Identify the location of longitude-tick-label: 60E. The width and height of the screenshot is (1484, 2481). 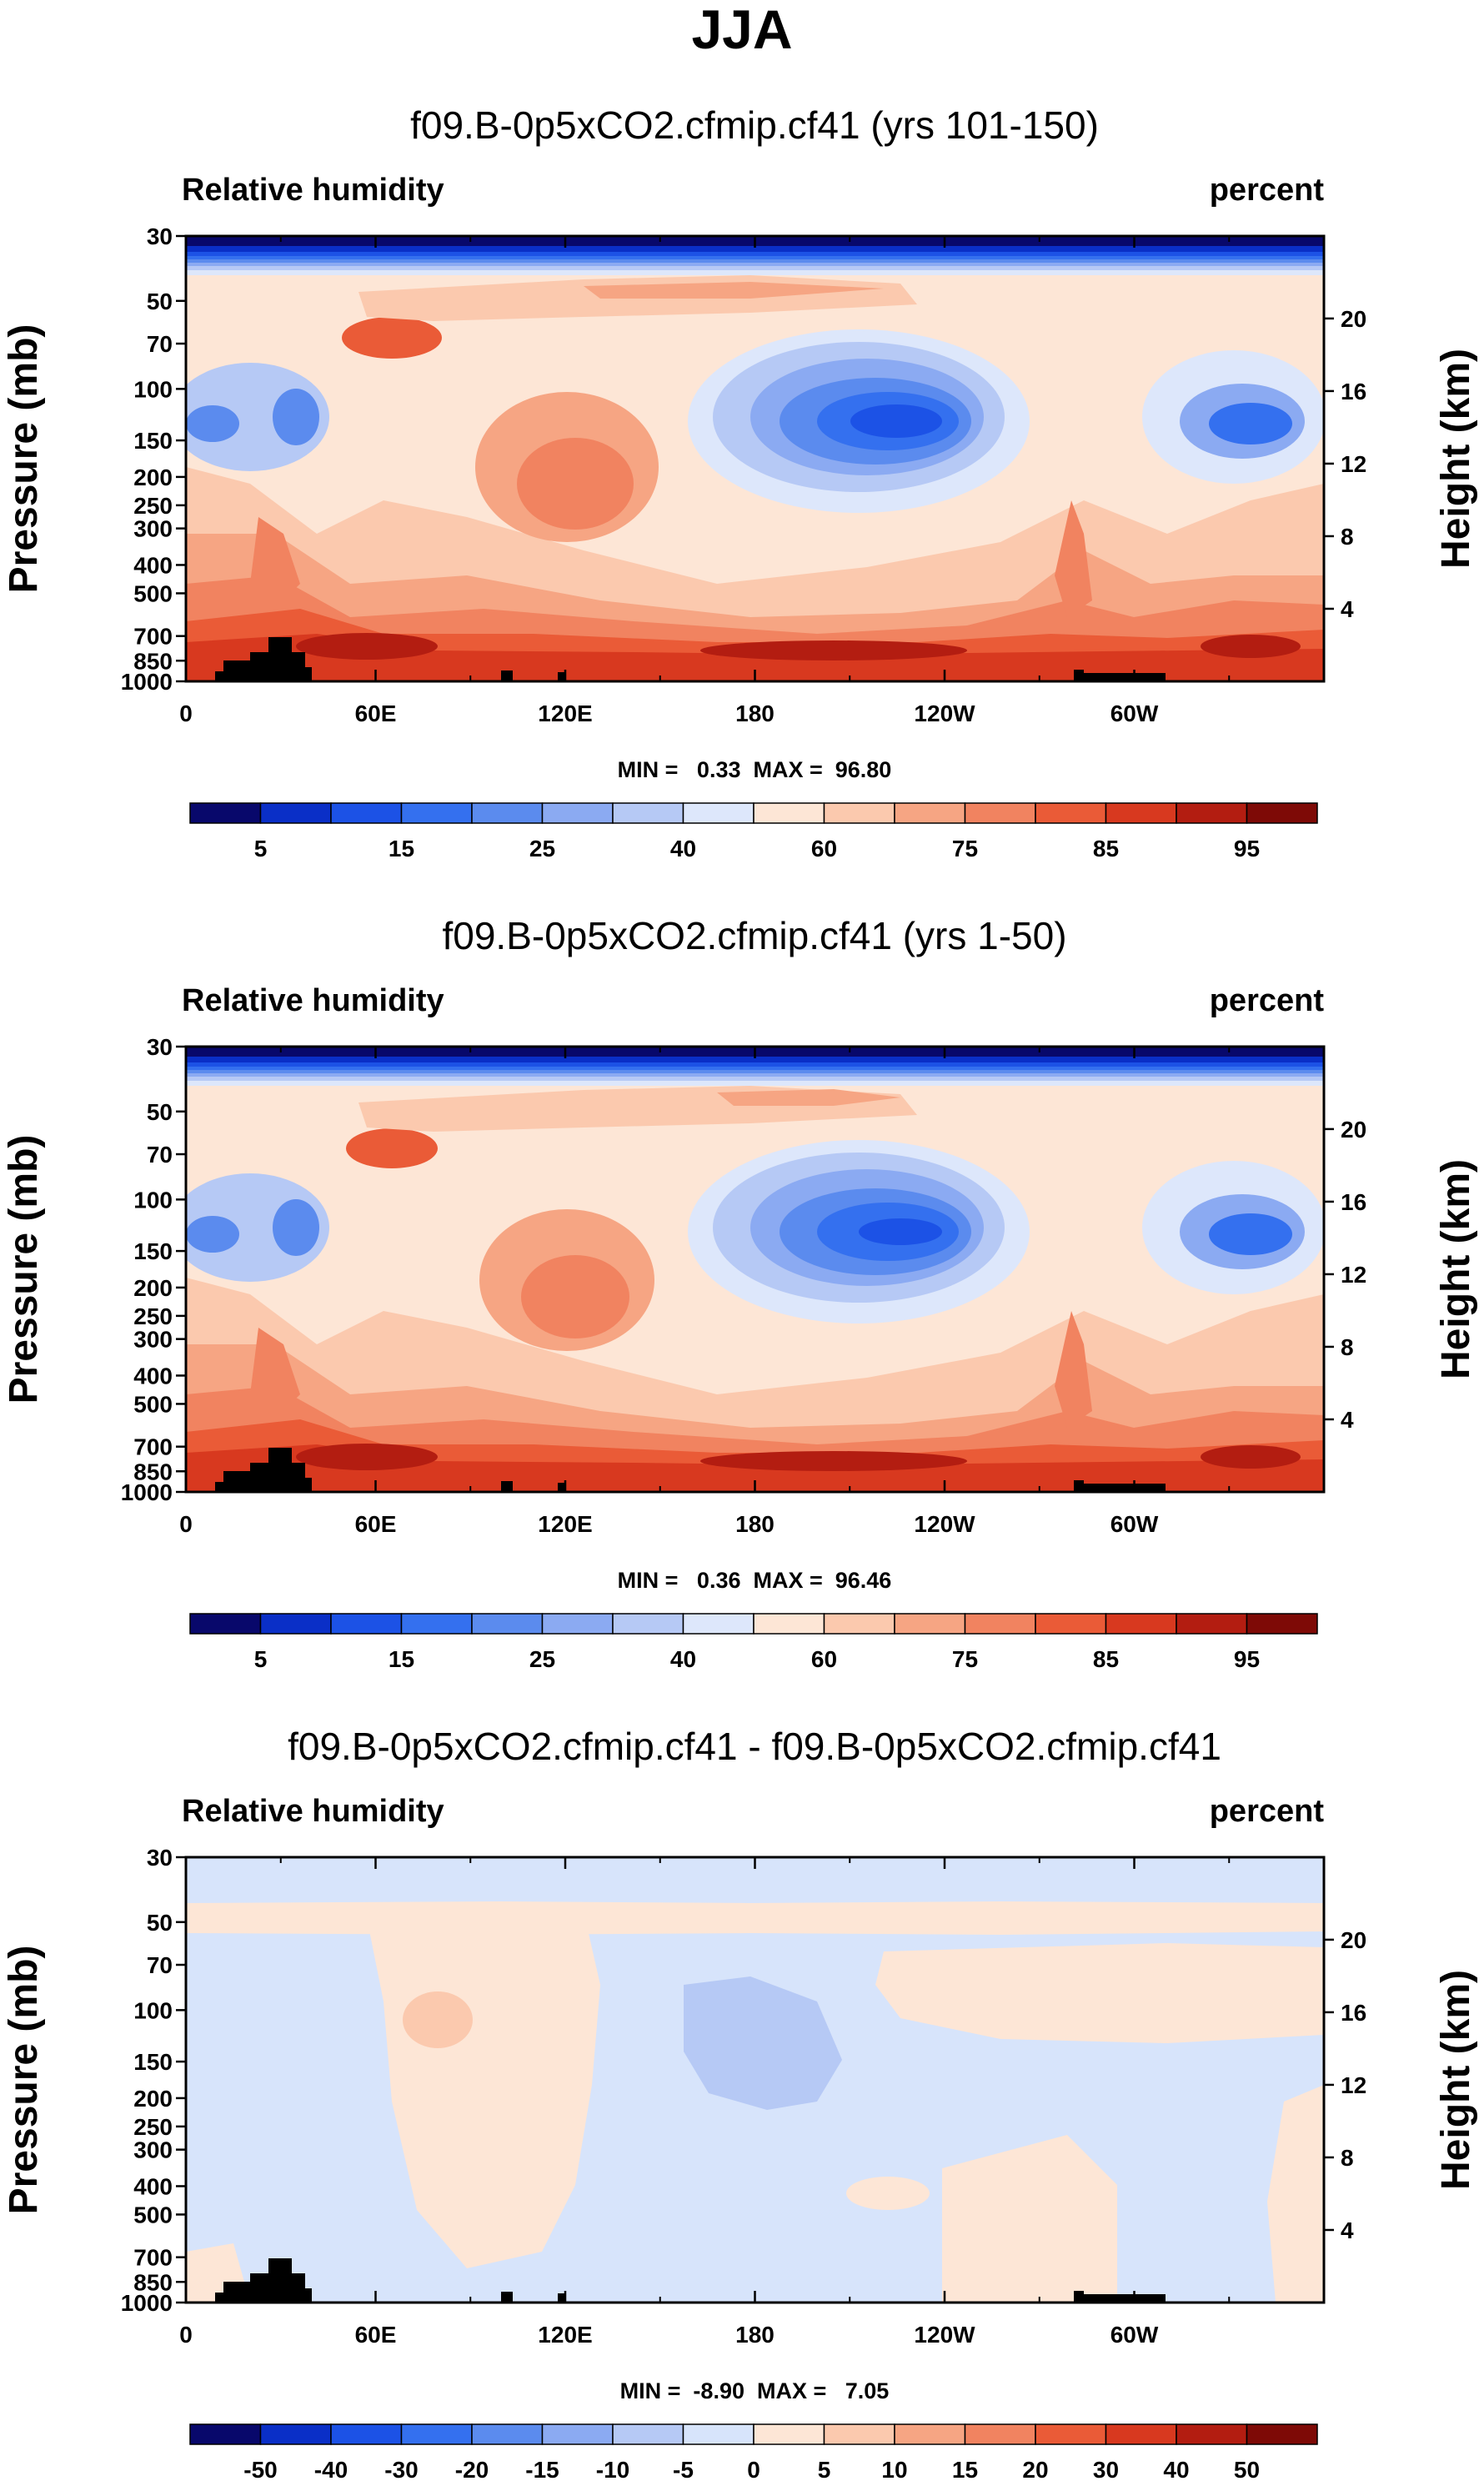
(376, 1524).